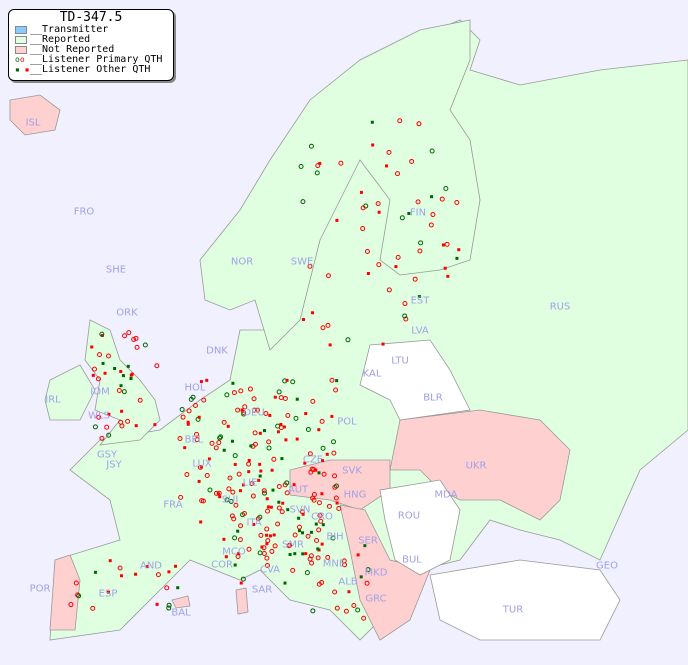 The image size is (688, 665). Describe the element at coordinates (412, 560) in the screenshot. I see `country-label-bul: BUL` at that location.